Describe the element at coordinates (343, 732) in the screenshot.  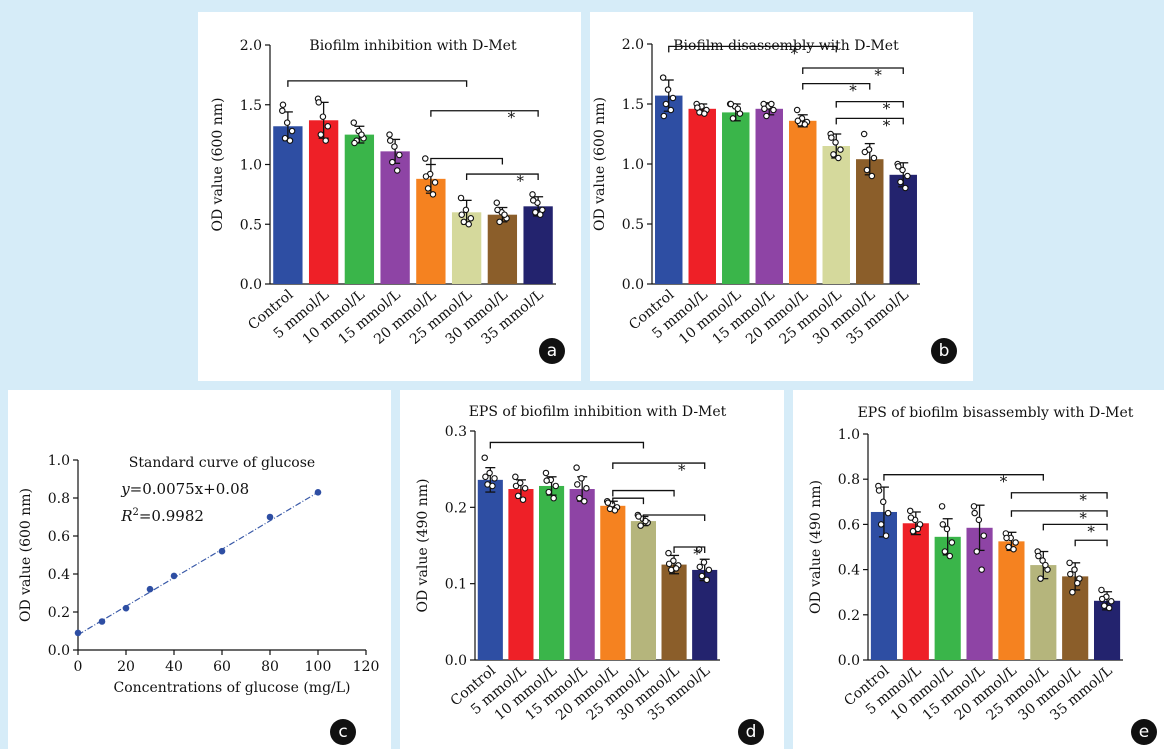
I see `panel-badge-c: c` at that location.